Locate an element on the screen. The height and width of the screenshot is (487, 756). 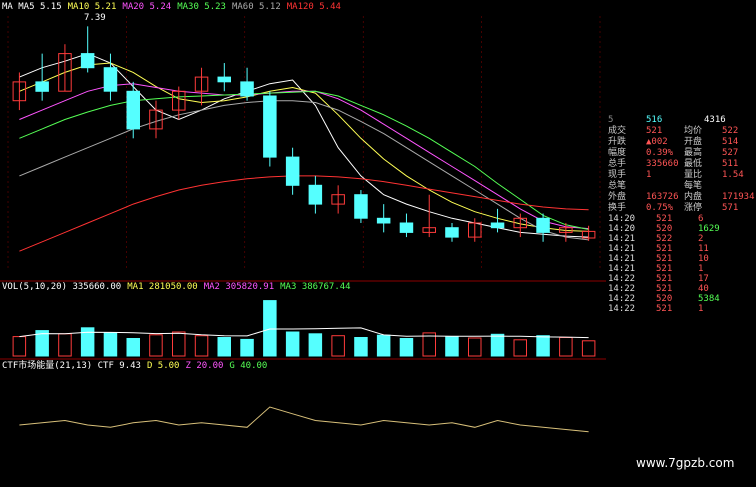
quote-label: 换手 is located at coordinates (617, 208).